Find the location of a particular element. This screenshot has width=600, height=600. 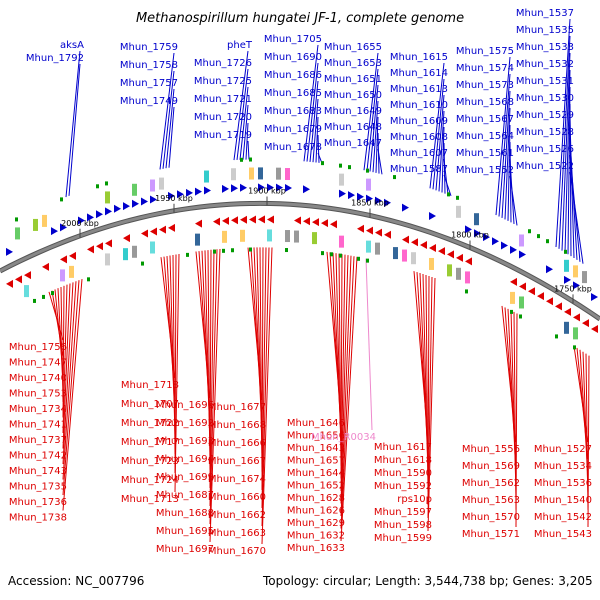

forward-gene-label: Mhun_1614 is located at coordinates (419, 73).